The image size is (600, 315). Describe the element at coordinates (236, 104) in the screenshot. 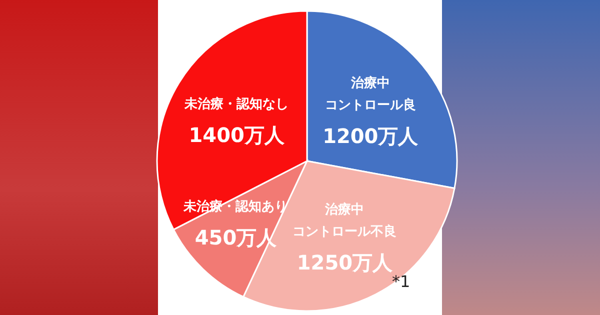

I see `slice-label: 未治療・認知なし` at that location.